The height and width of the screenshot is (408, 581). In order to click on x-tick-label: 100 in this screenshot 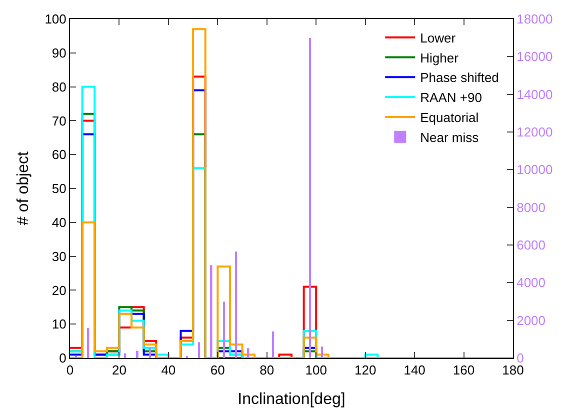, I will do `click(316, 370)`.